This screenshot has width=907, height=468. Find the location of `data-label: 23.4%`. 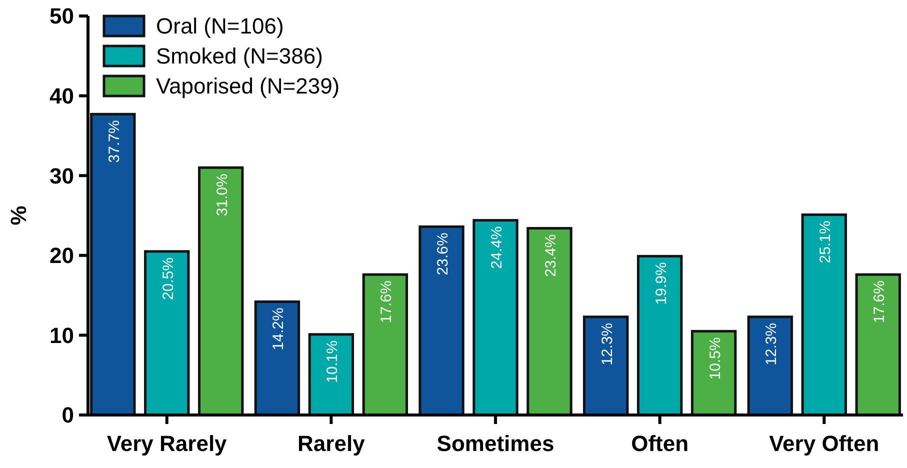

data-label: 23.4% is located at coordinates (551, 255).